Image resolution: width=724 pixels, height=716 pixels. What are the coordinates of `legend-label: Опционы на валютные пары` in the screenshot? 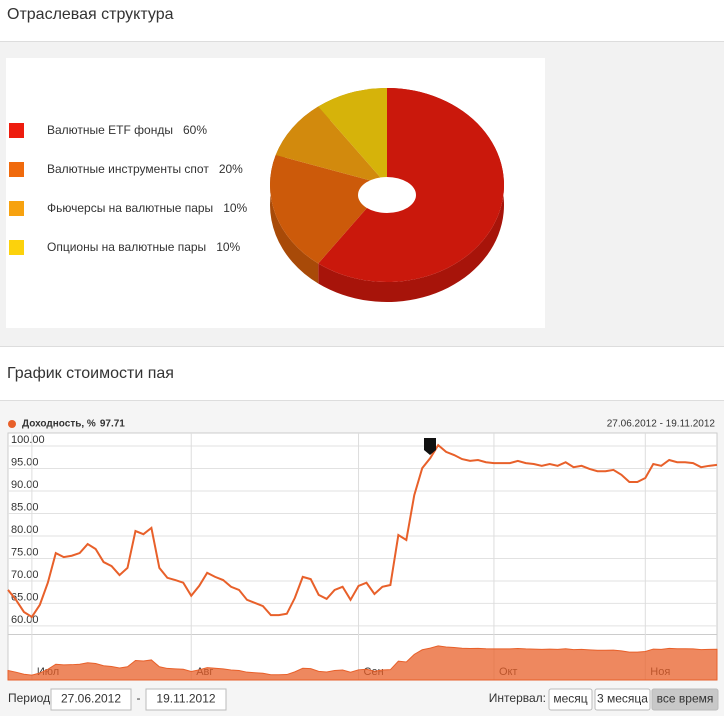 It's located at (126, 247).